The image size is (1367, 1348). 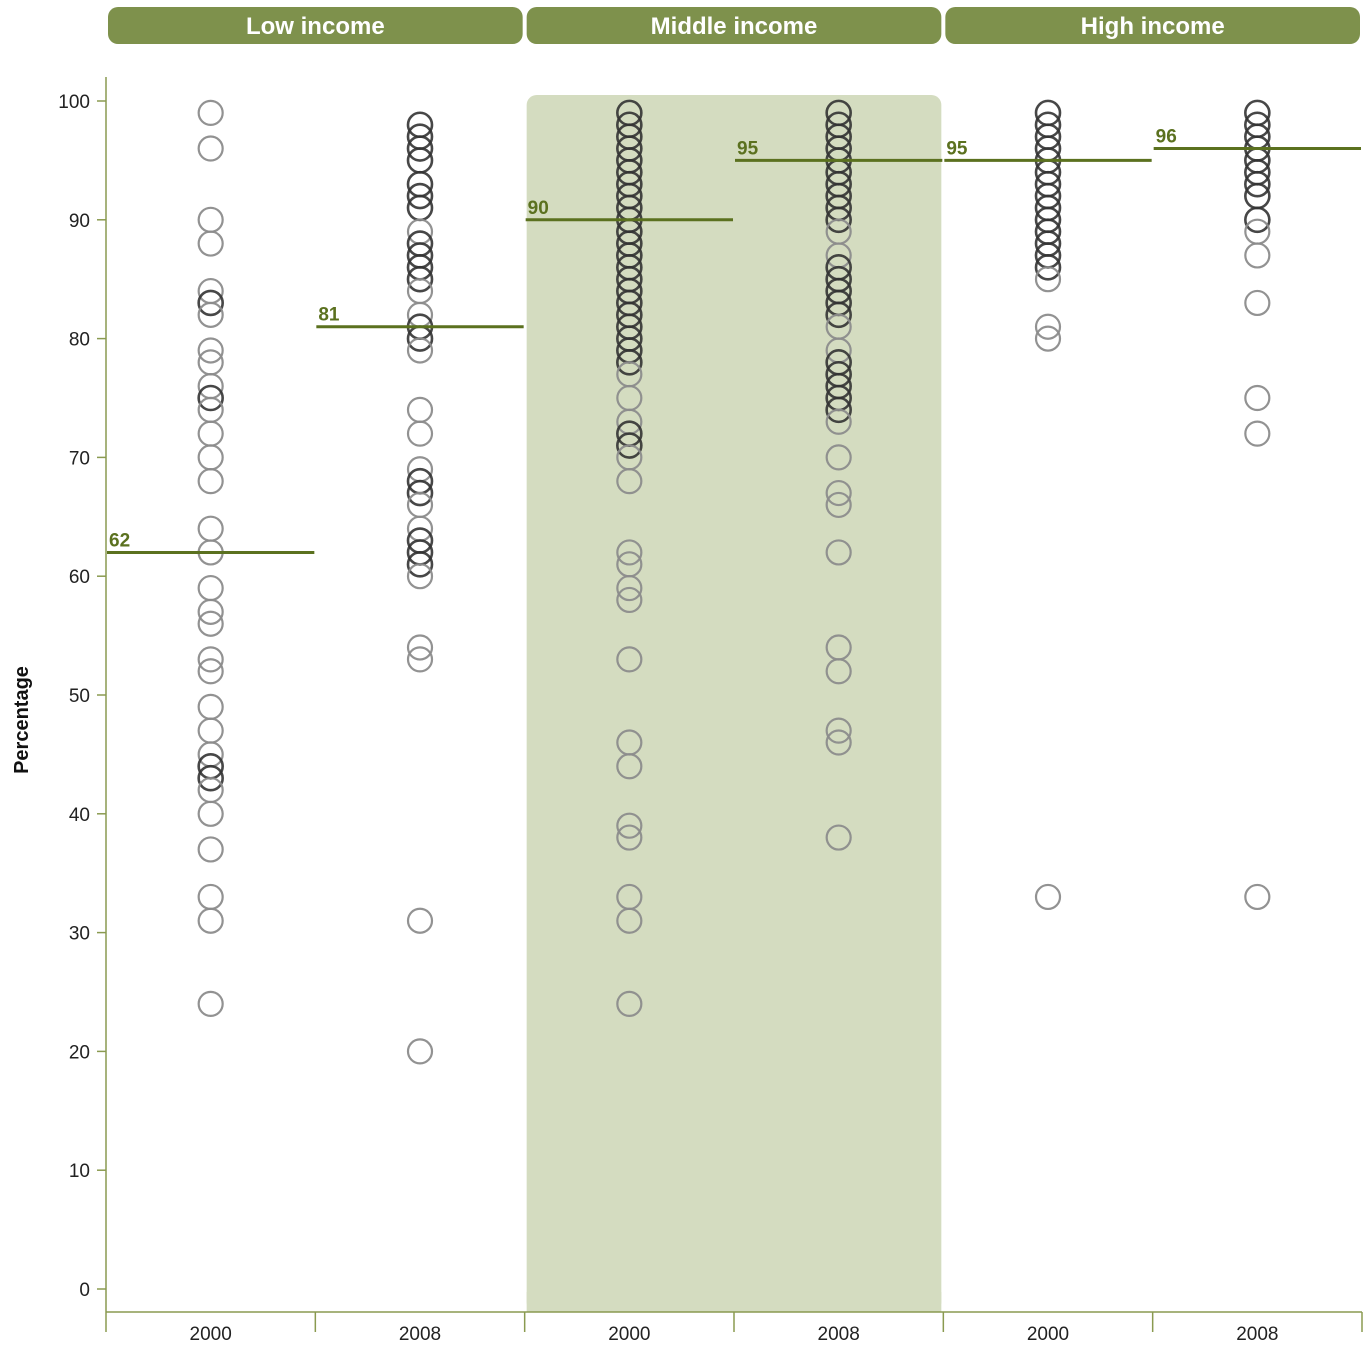 I want to click on group-header-layer: Low income Middle income High income, so click(x=734, y=25).